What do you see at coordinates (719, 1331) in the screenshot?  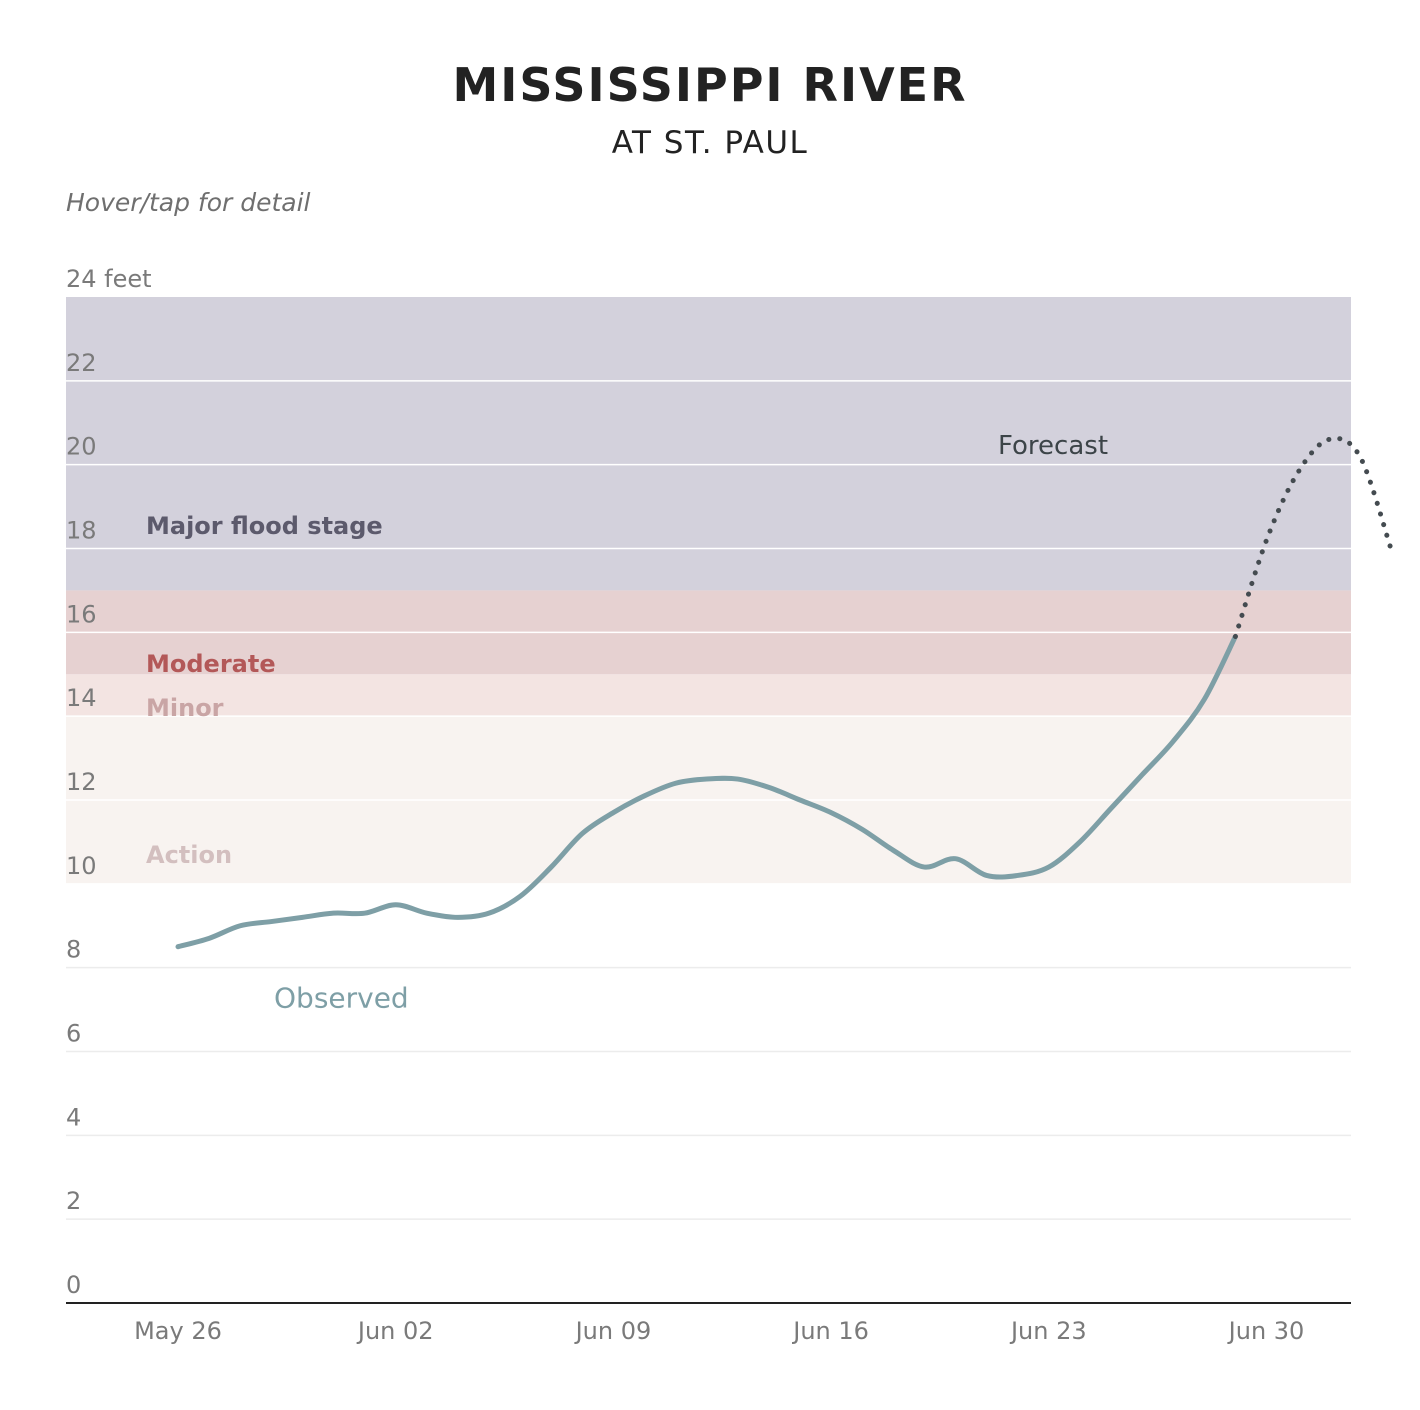 I see `x-axis-labels: May 26 Jun 02 Jun 09 Jun 16 Jun 23 Jun 30` at bounding box center [719, 1331].